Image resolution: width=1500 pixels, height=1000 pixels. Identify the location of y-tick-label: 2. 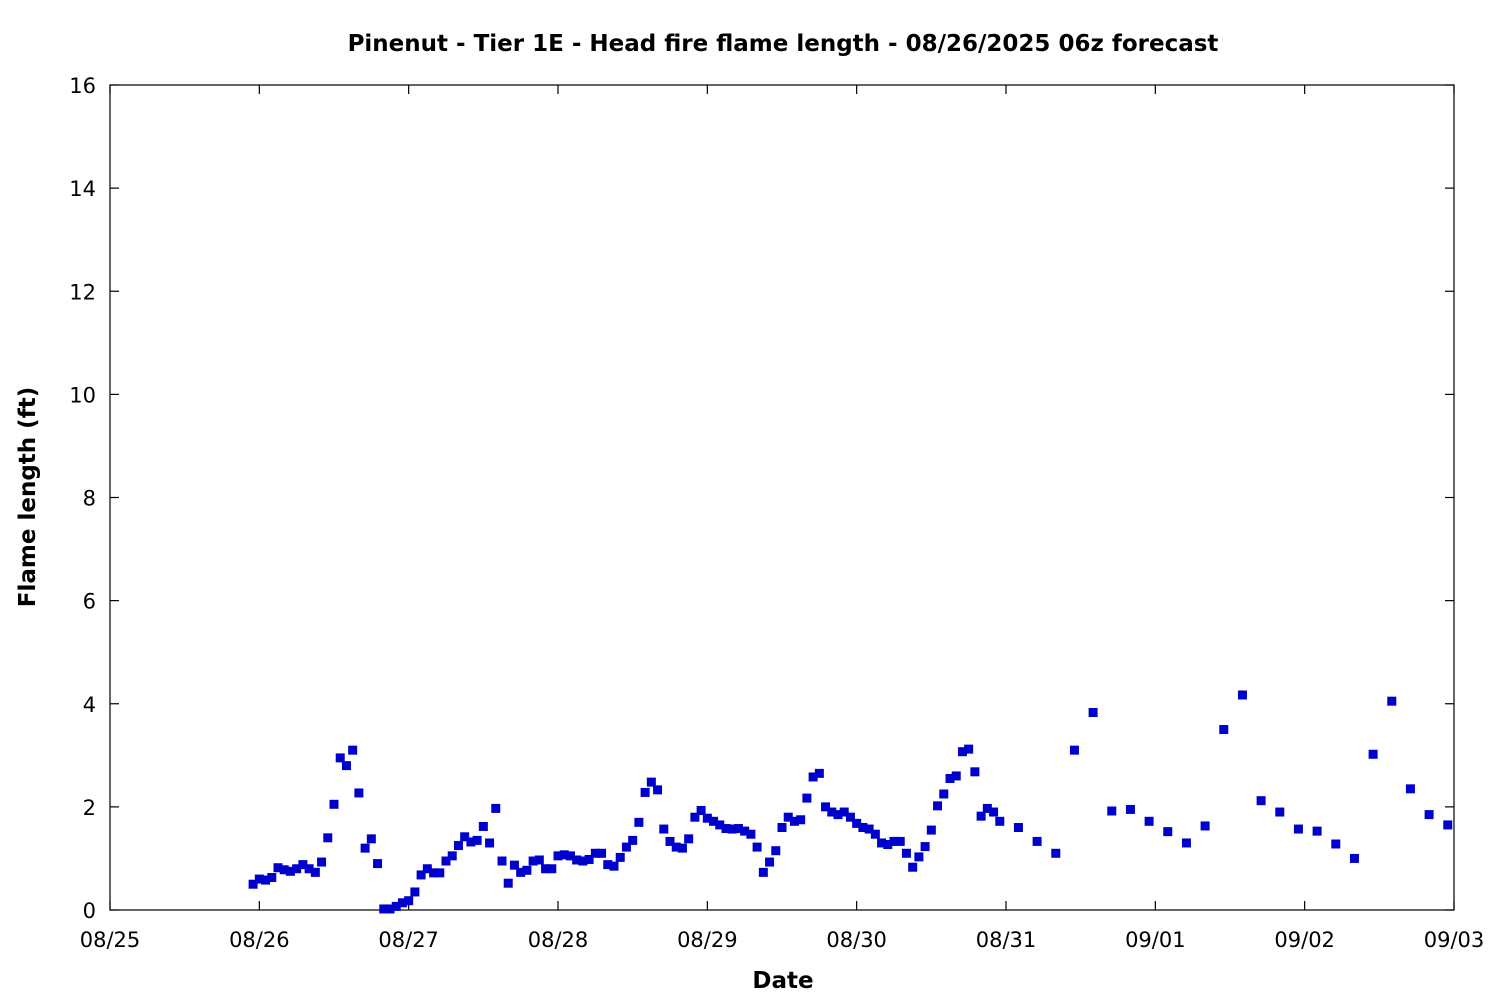
(89, 808).